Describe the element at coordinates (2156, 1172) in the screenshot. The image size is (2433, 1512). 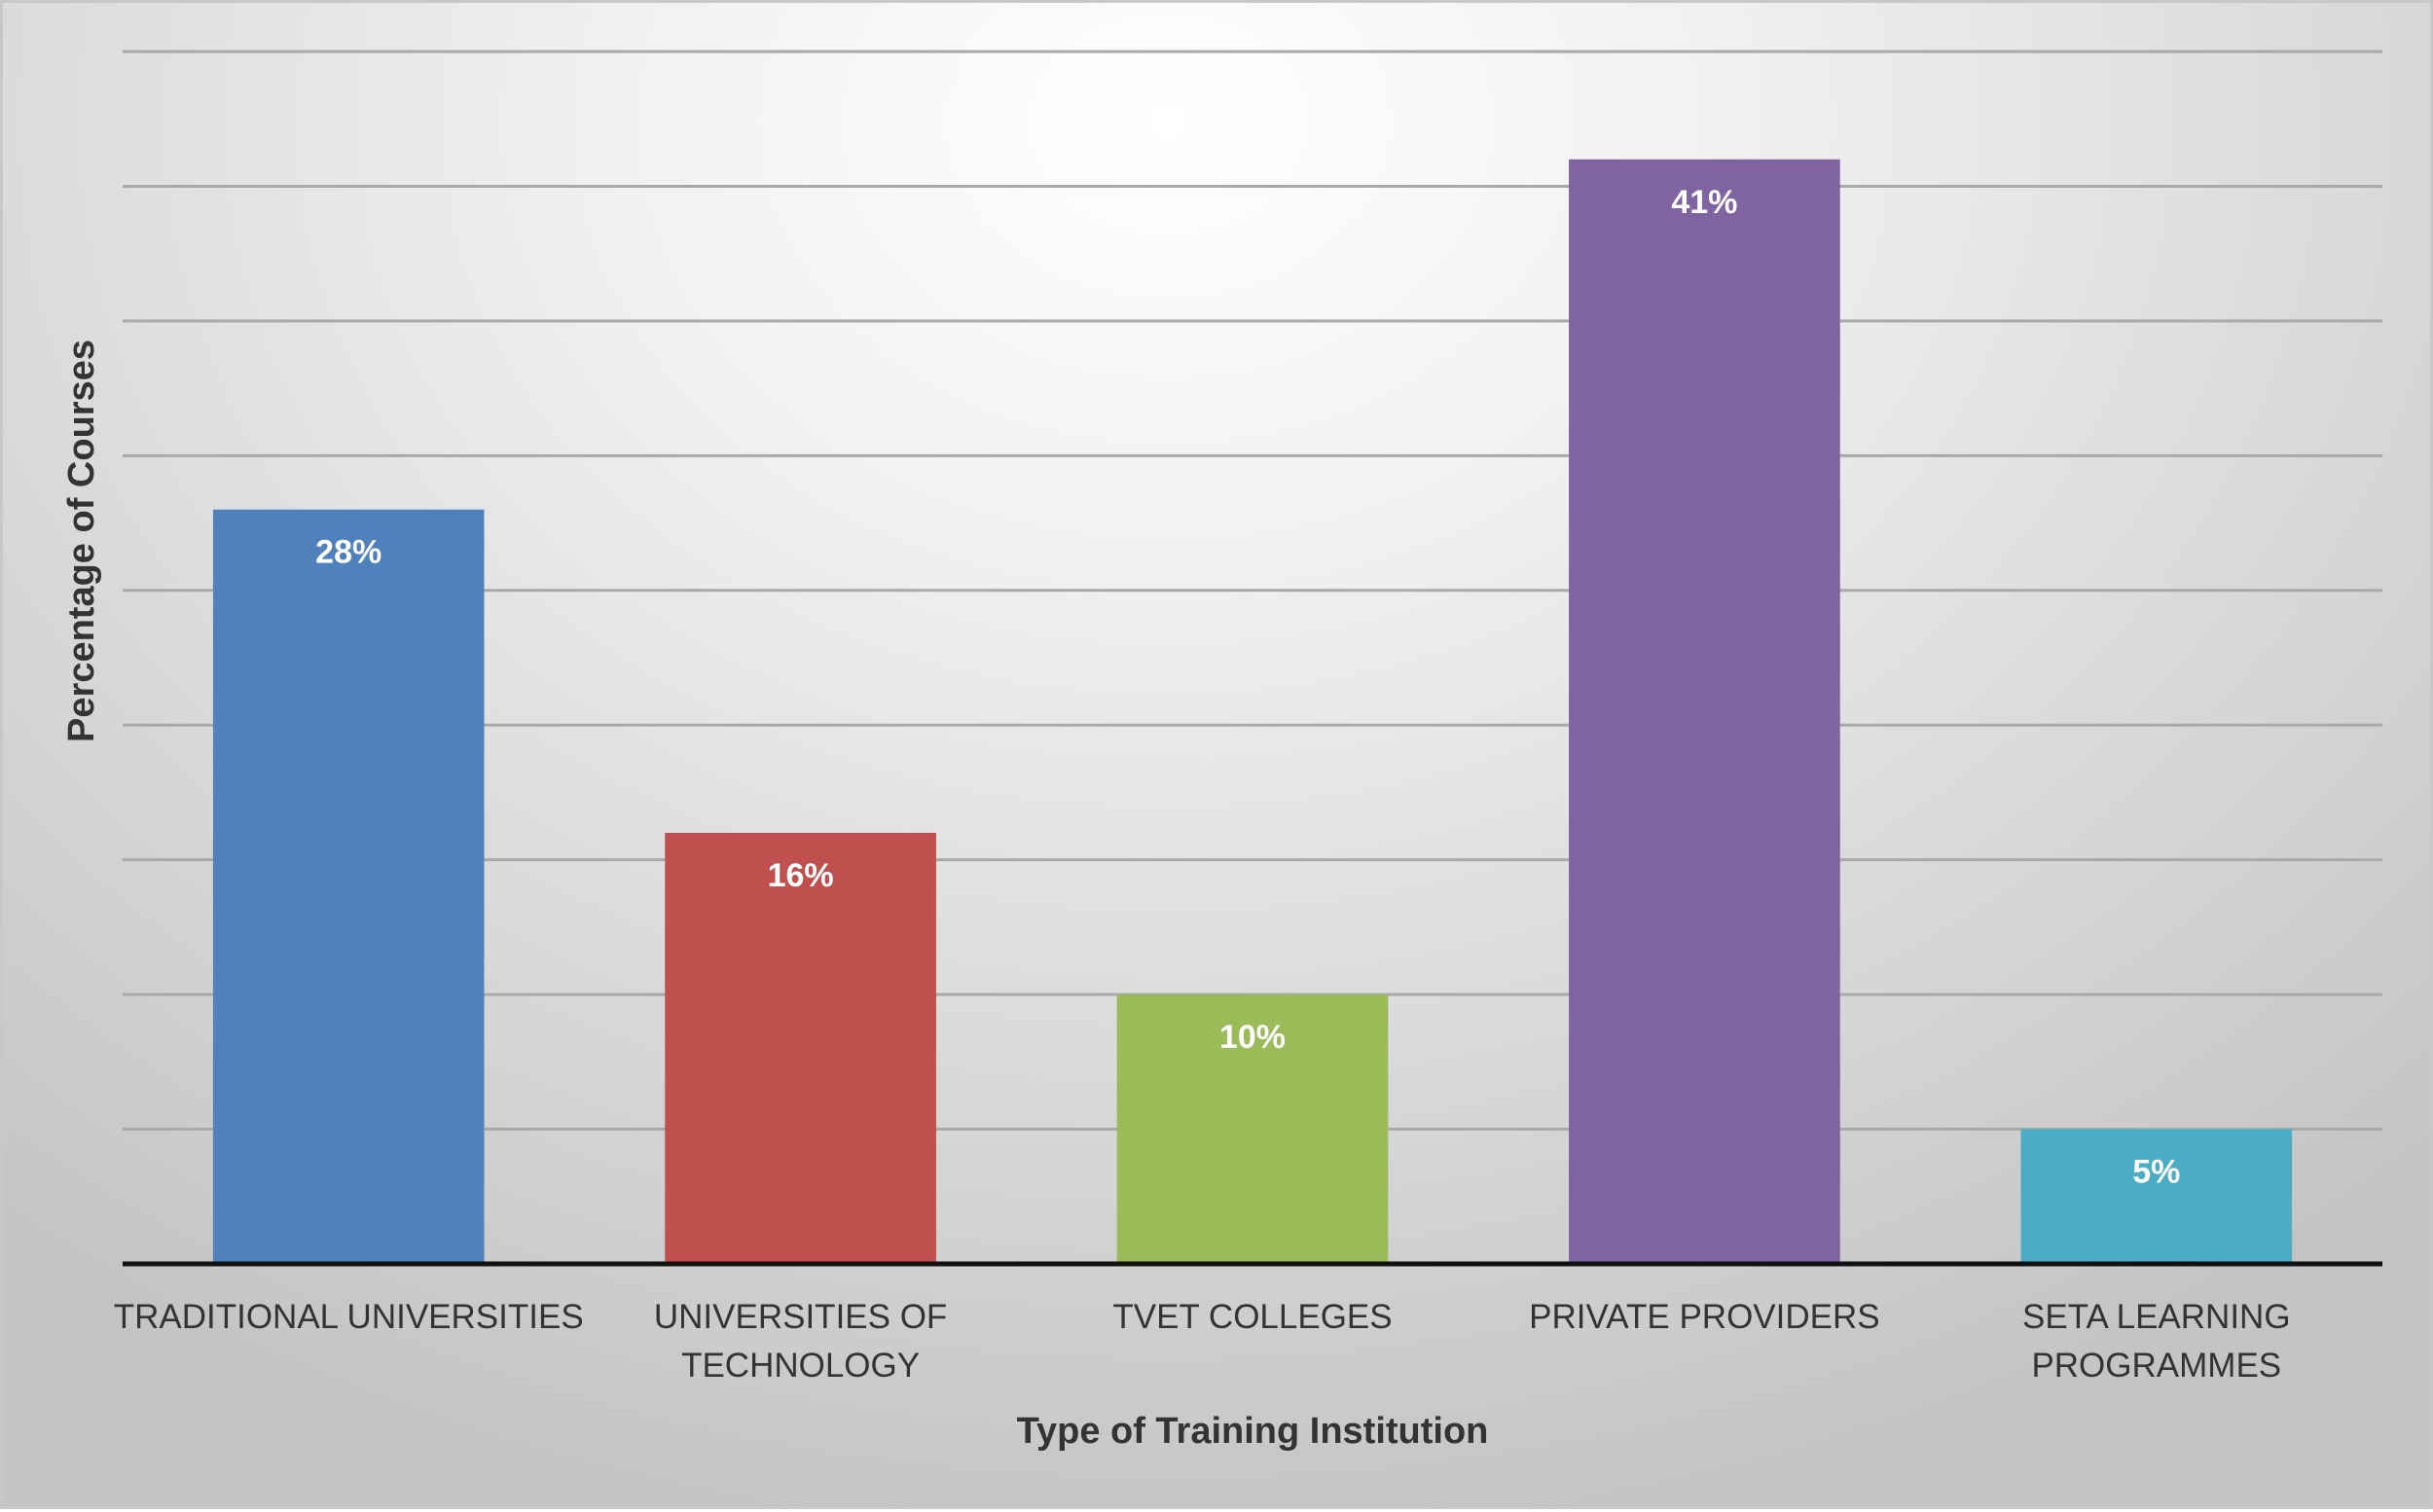
I see `data-label: 5%` at that location.